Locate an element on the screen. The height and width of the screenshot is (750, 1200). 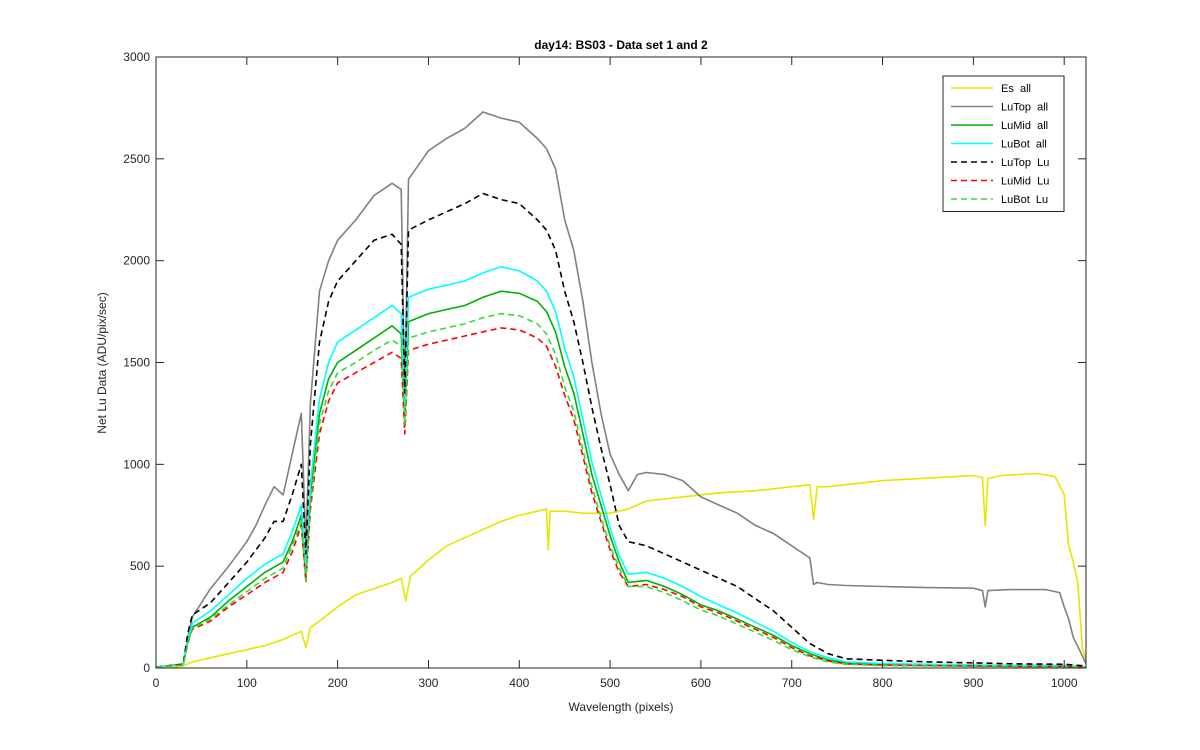
x-tick-label: 400 is located at coordinates (519, 683).